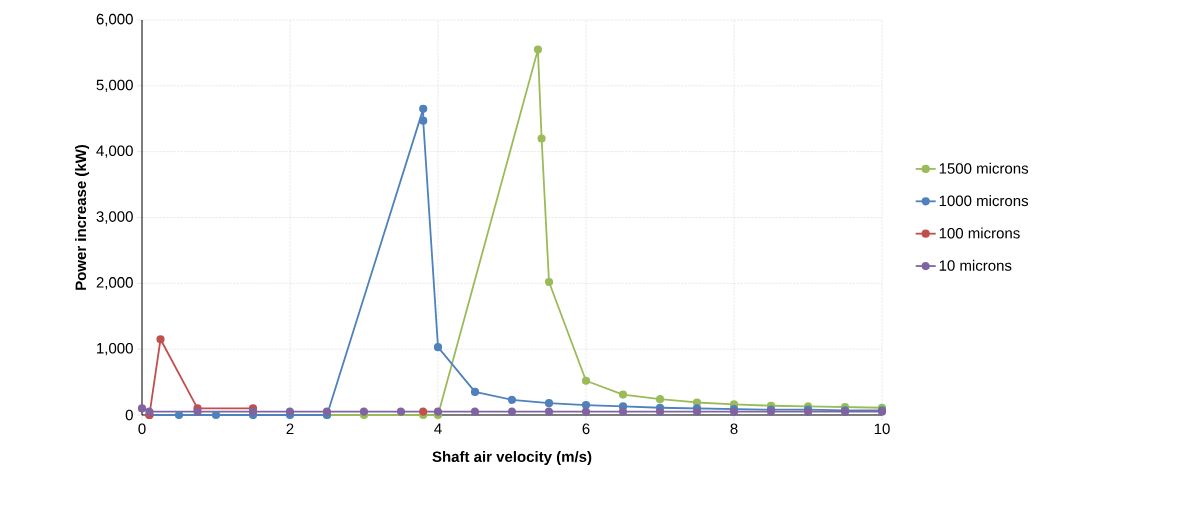 Image resolution: width=1199 pixels, height=513 pixels. What do you see at coordinates (734, 429) in the screenshot?
I see `x-tick-label: 8` at bounding box center [734, 429].